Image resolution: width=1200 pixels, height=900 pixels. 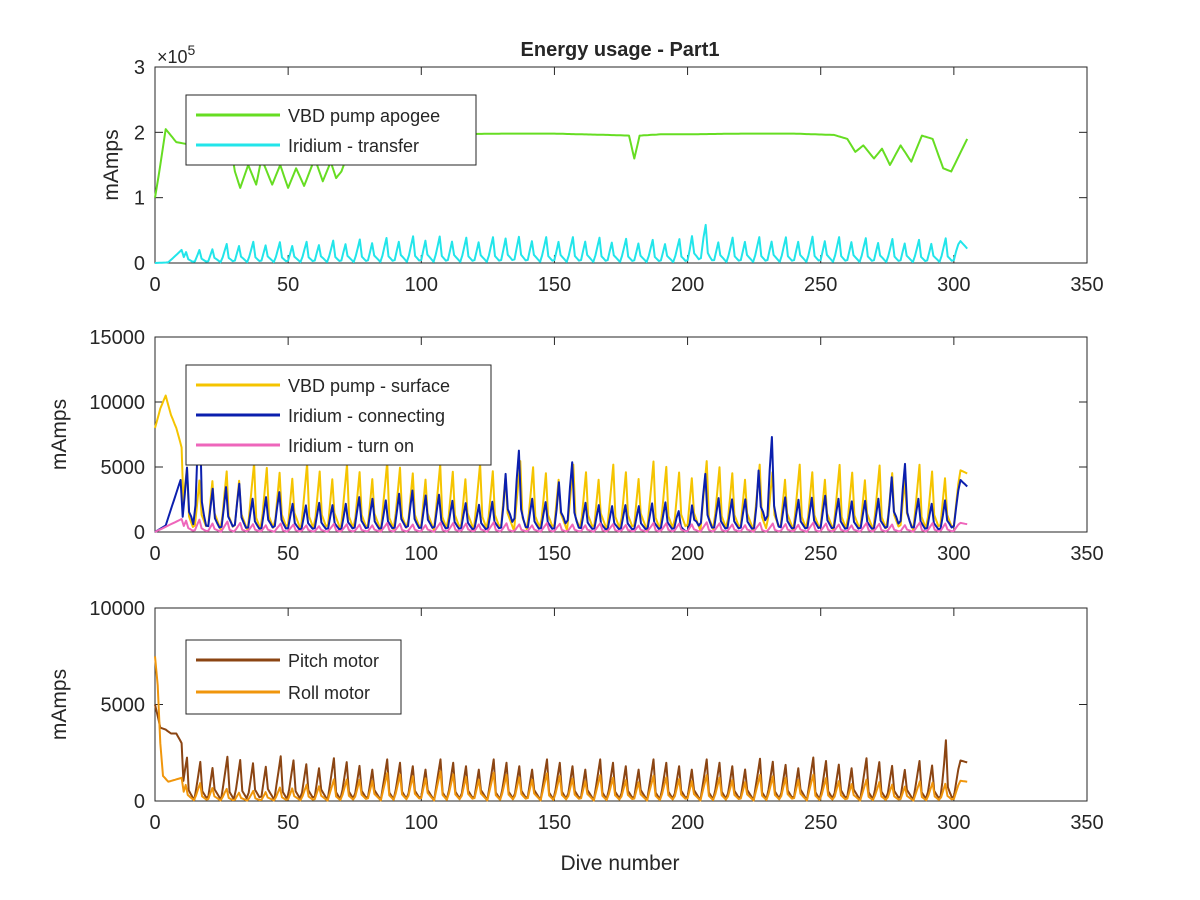 What do you see at coordinates (351, 446) in the screenshot?
I see `legend-label: Iridium - turn on` at bounding box center [351, 446].